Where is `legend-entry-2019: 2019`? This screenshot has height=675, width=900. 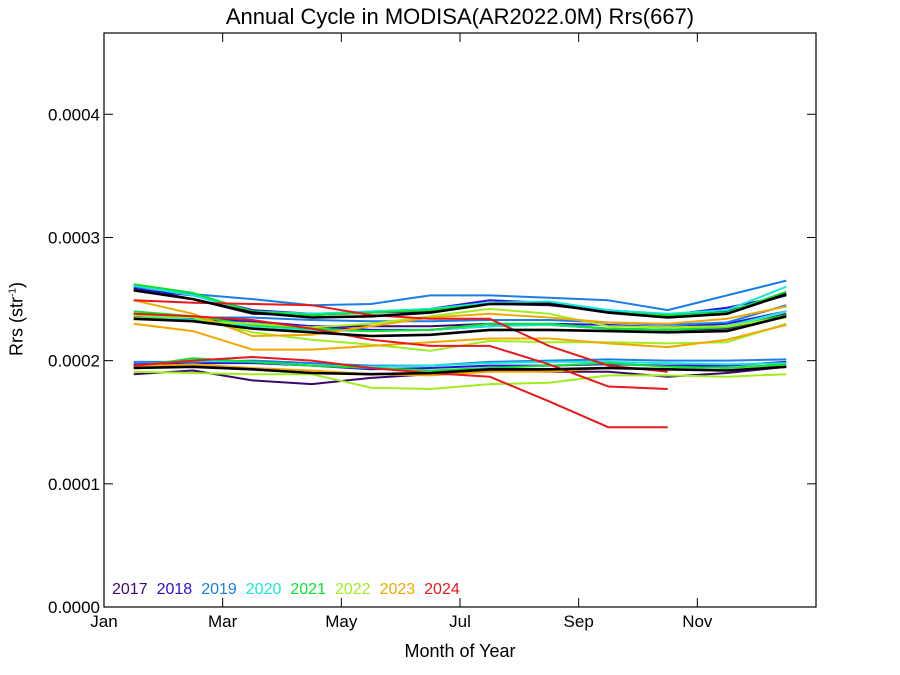
legend-entry-2019: 2019 is located at coordinates (219, 589).